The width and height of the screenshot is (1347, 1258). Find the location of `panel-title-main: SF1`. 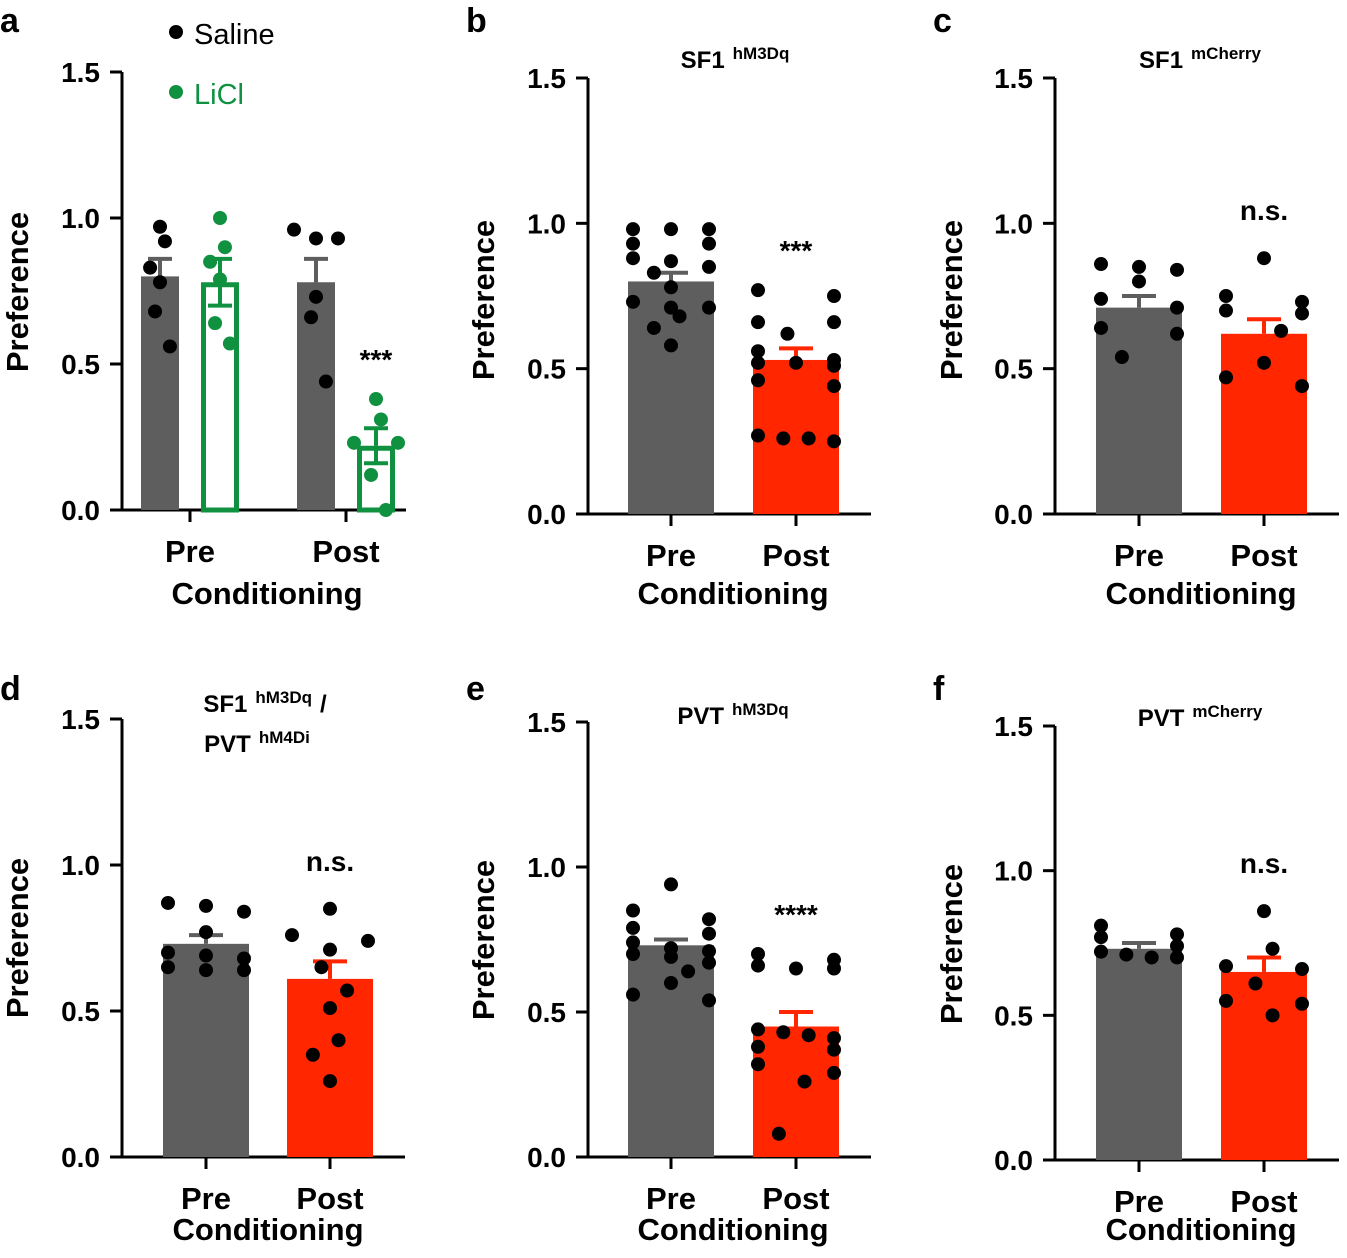

panel-title-main: SF1 is located at coordinates (1161, 60).